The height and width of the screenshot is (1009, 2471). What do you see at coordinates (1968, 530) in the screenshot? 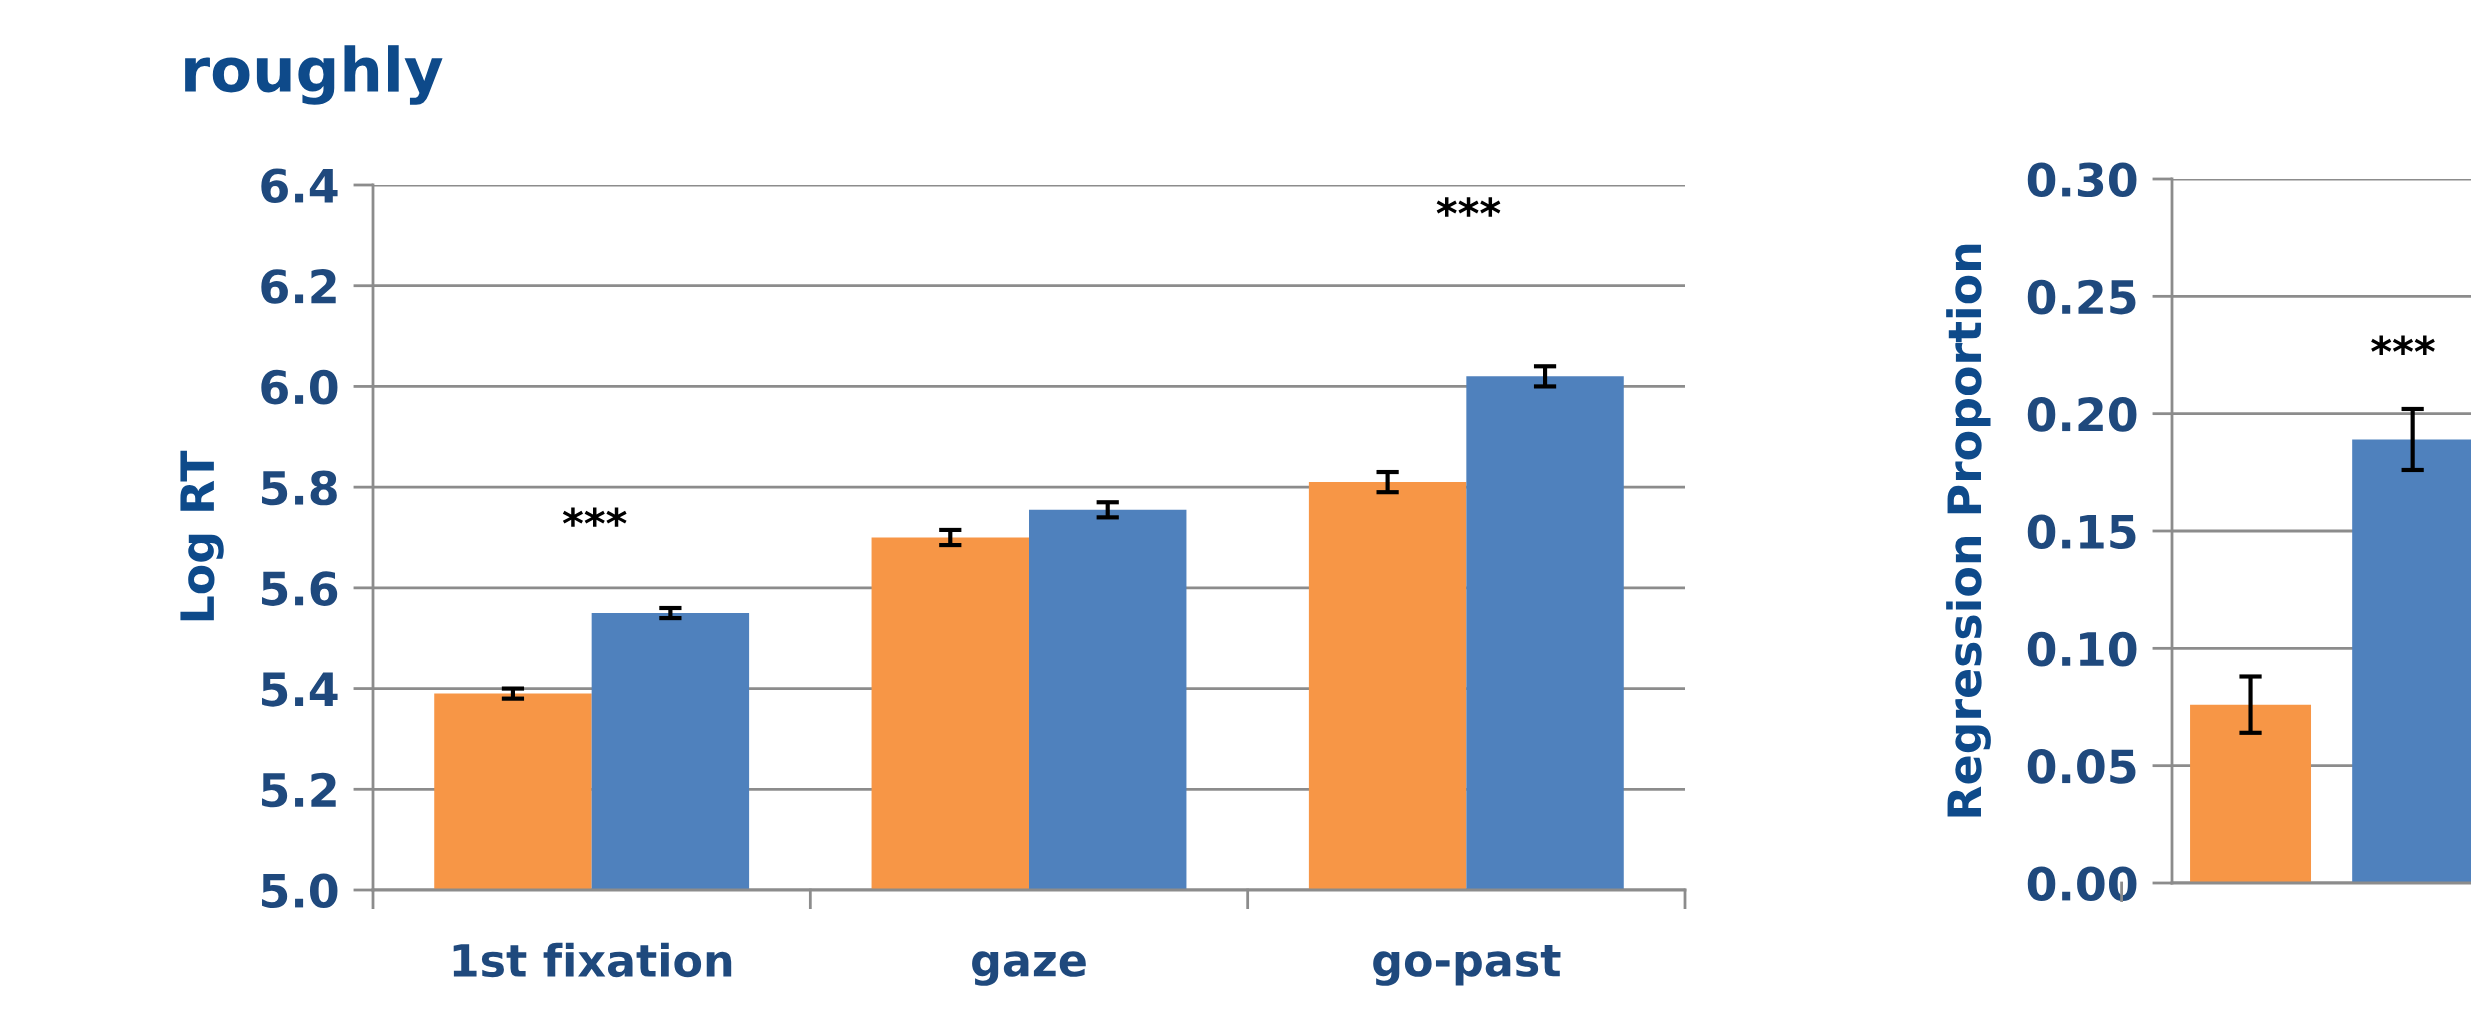
I see `y-axis-title: Regression Proportion` at bounding box center [1968, 530].